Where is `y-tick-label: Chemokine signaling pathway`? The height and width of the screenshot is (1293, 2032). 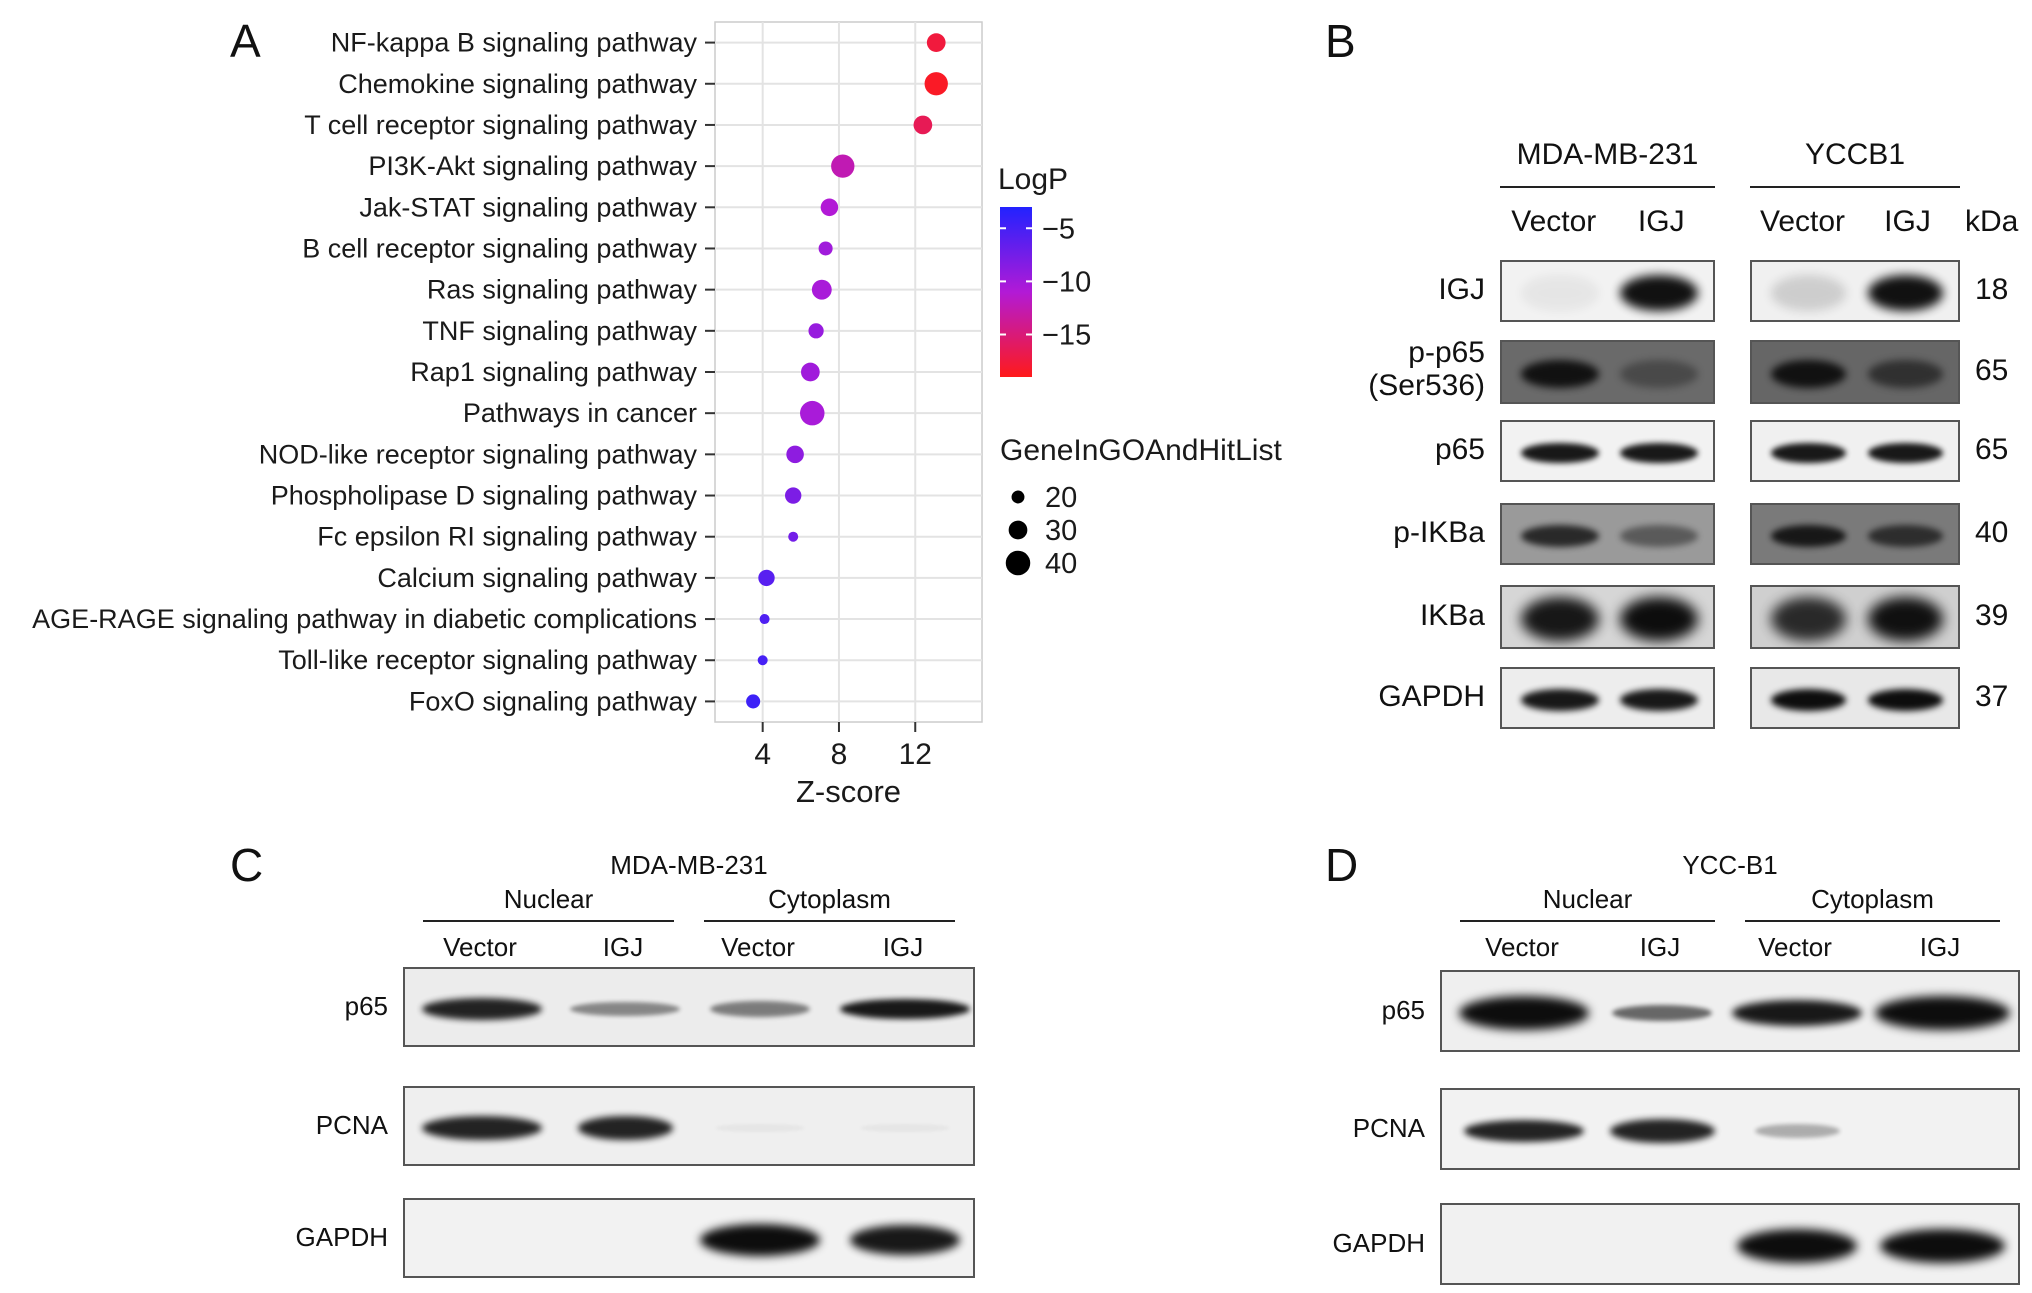 y-tick-label: Chemokine signaling pathway is located at coordinates (517, 84).